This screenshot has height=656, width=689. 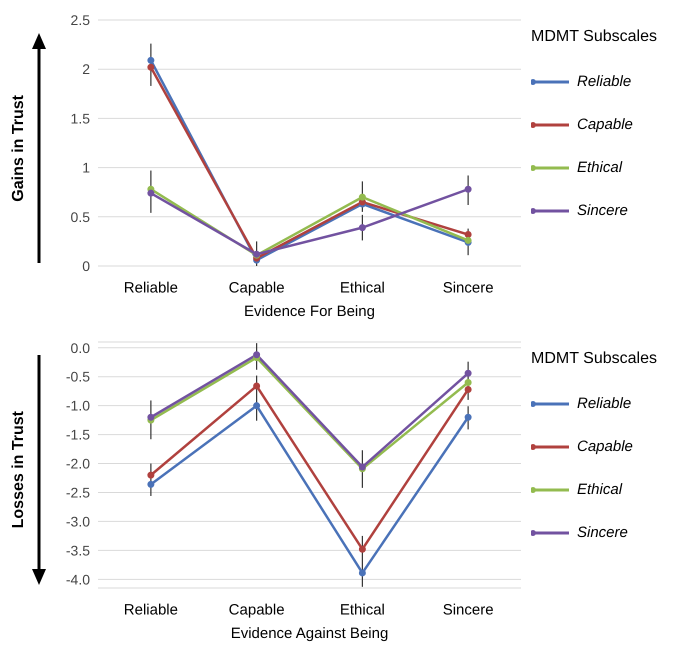 I want to click on y-tick-label: -2.0, so click(x=78, y=464).